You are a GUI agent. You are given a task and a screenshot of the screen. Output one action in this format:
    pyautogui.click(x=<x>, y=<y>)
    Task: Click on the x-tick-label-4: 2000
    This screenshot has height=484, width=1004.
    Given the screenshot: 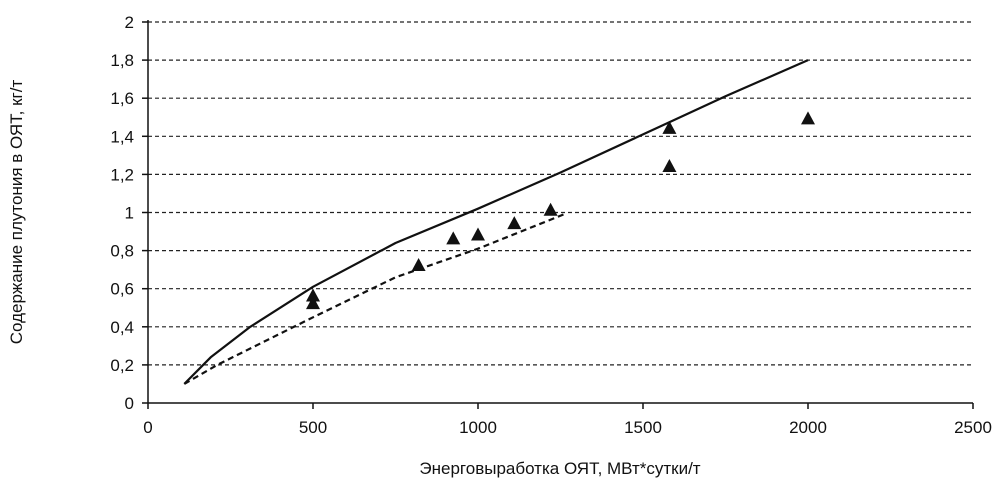 What is the action you would take?
    pyautogui.click(x=808, y=427)
    